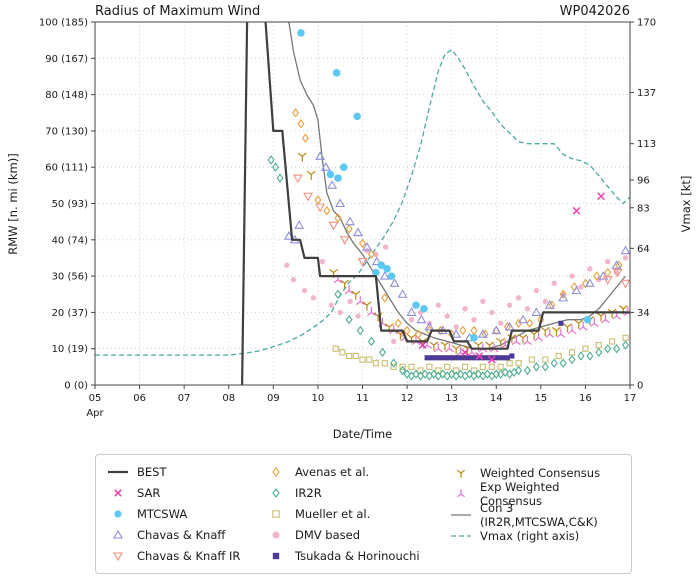  I want to click on legend-label: IR2R, so click(308, 493).